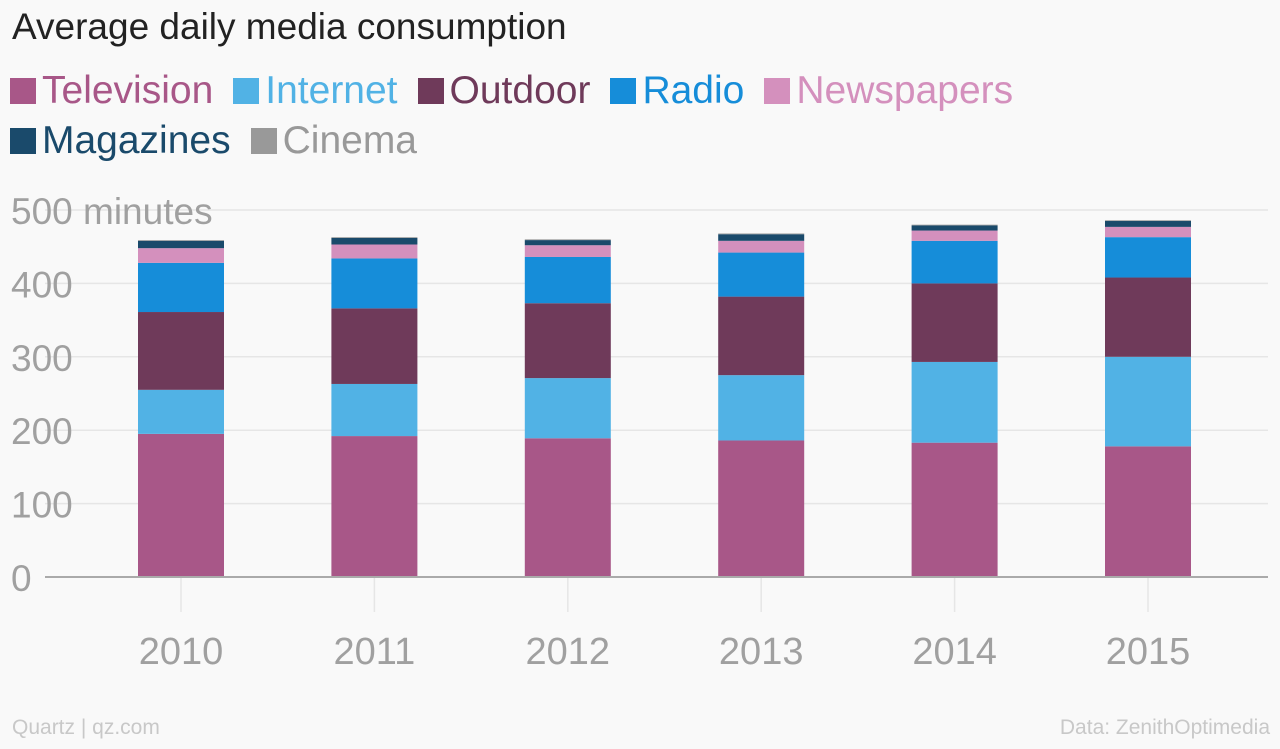  I want to click on bar-internet-2010, so click(181, 411).